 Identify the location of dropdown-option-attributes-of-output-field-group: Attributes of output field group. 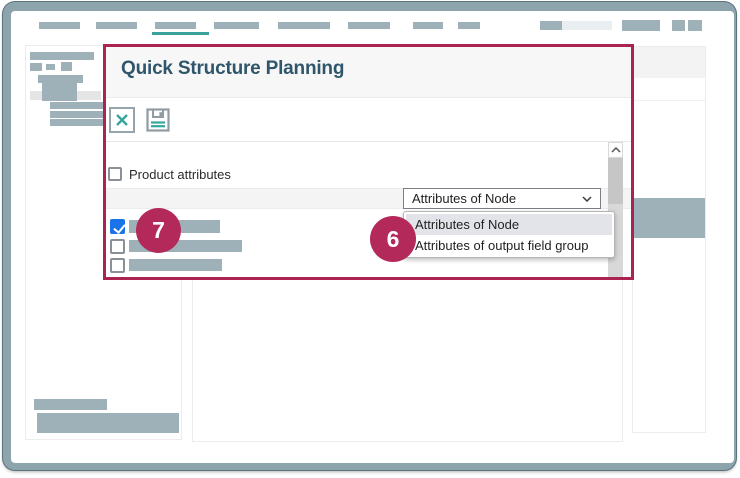
(502, 245).